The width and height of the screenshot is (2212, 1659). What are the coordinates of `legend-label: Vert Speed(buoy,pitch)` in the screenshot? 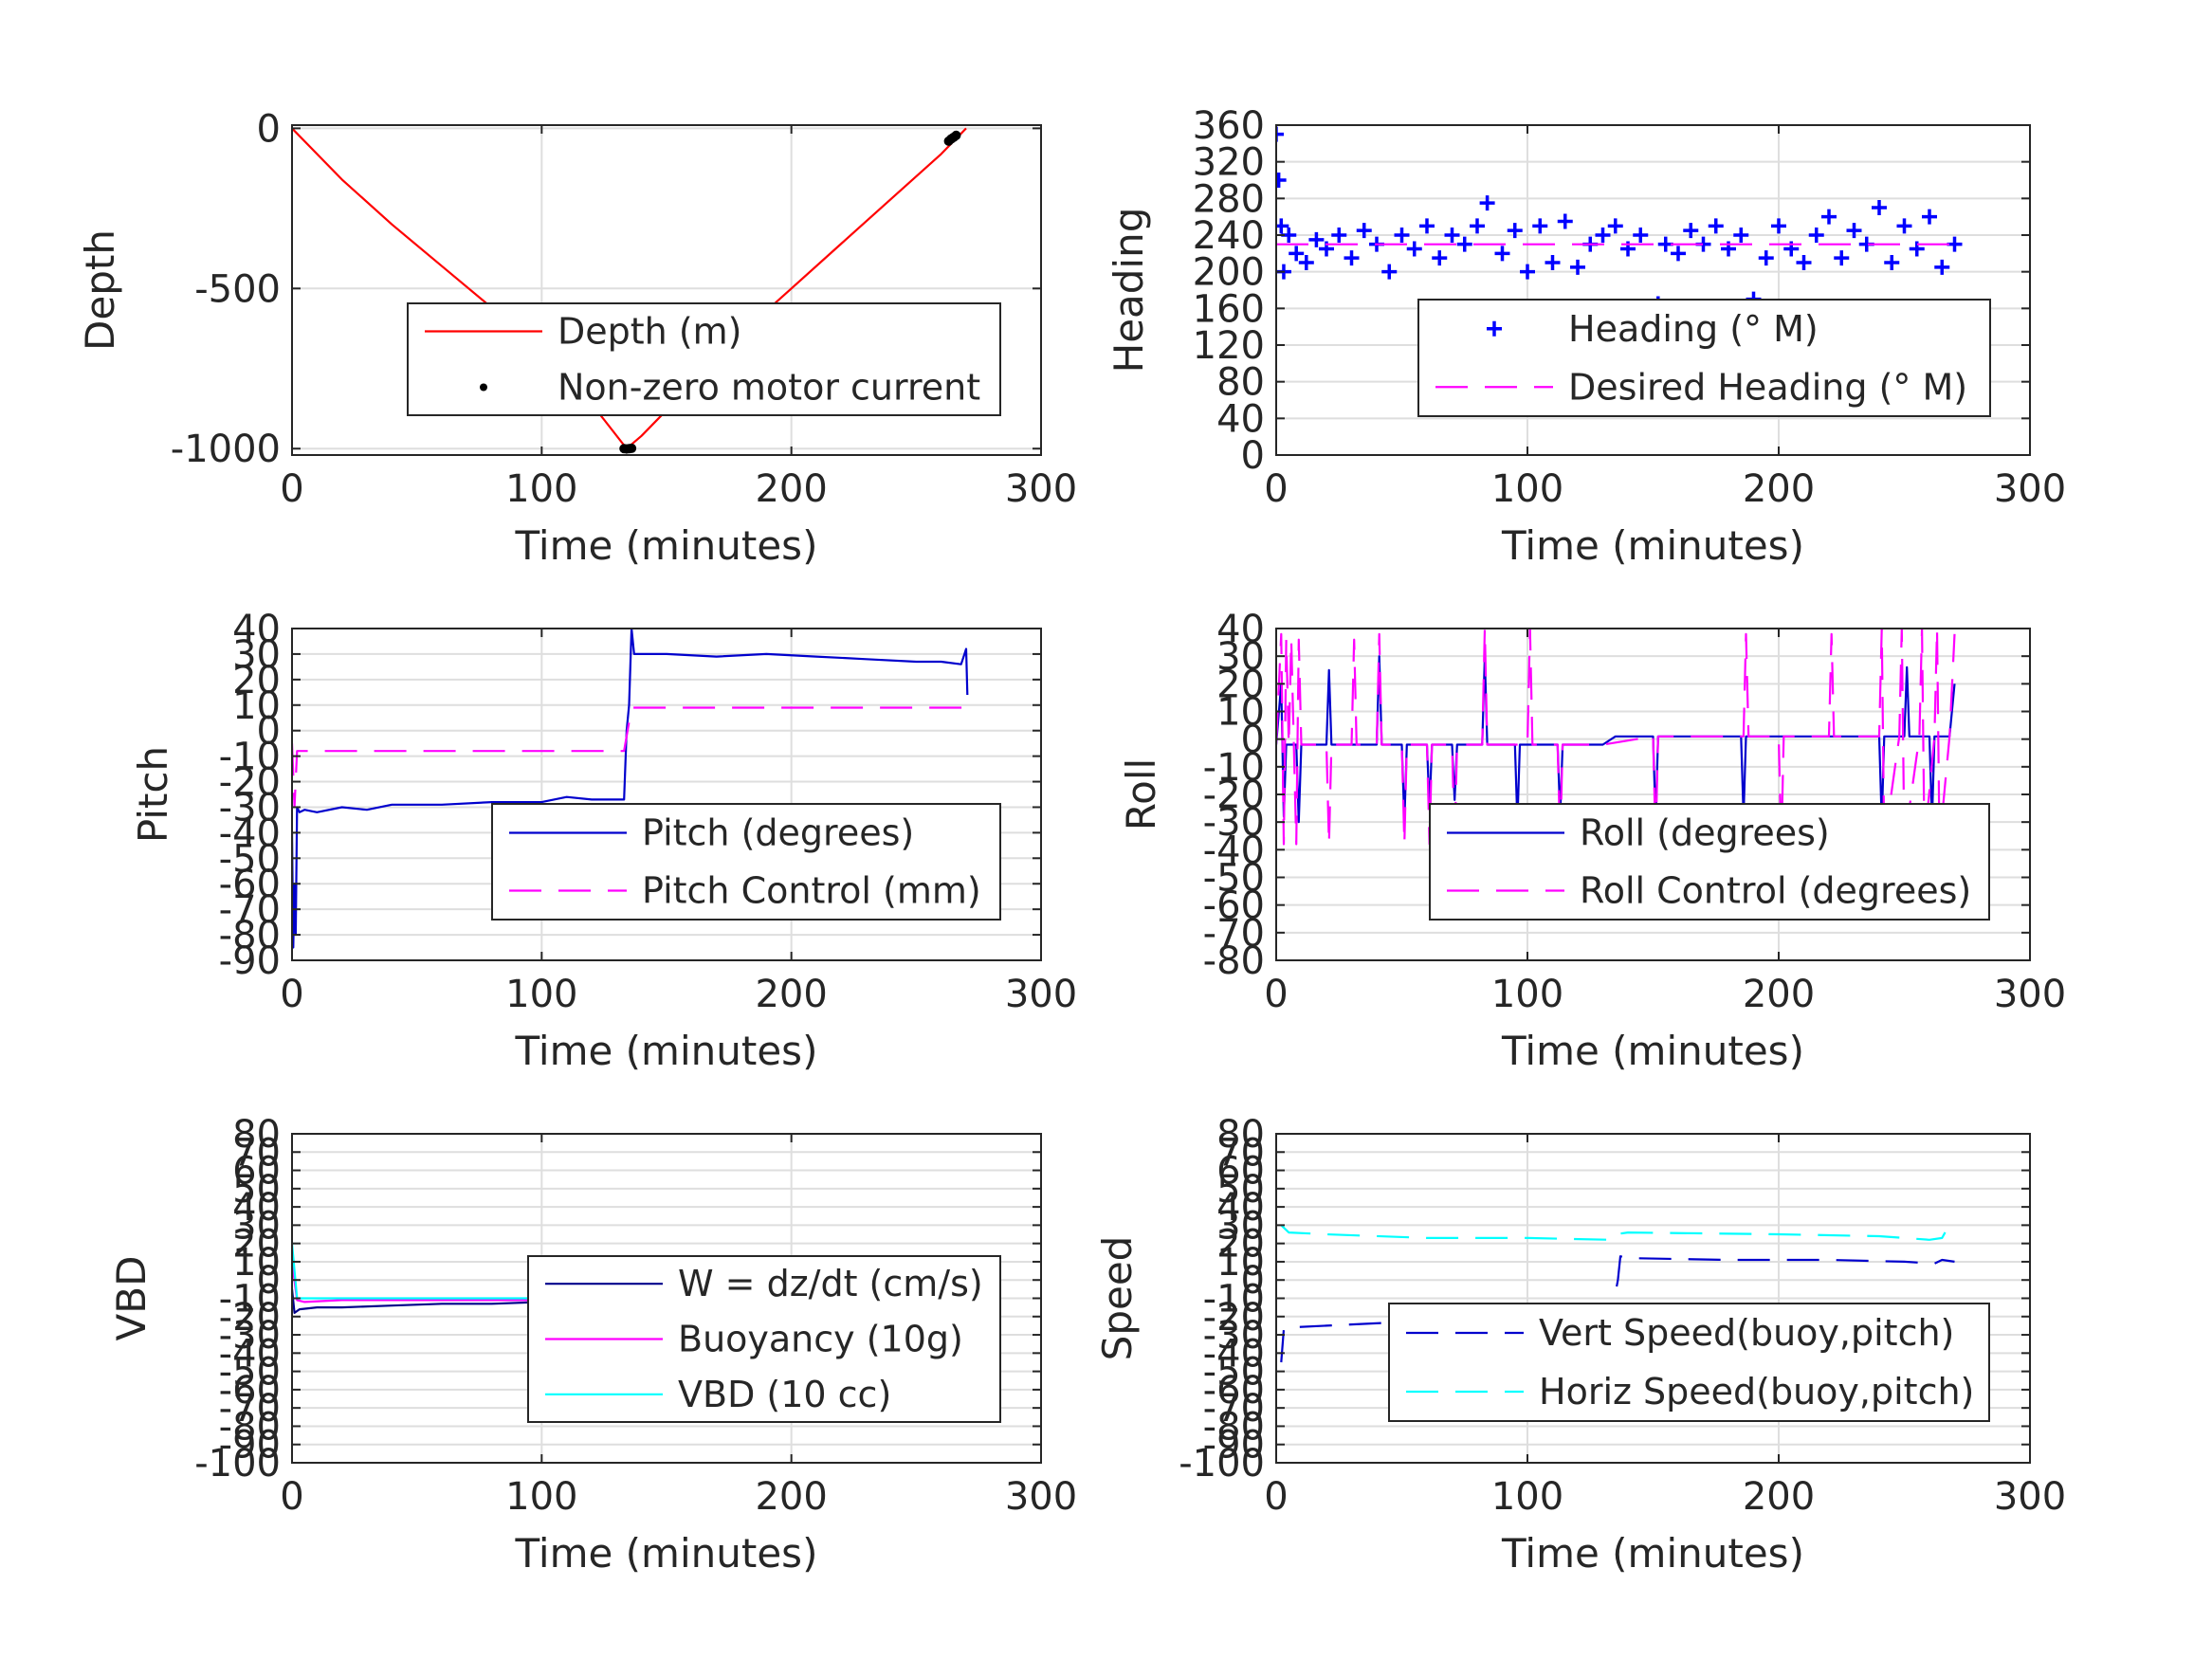 It's located at (1746, 1333).